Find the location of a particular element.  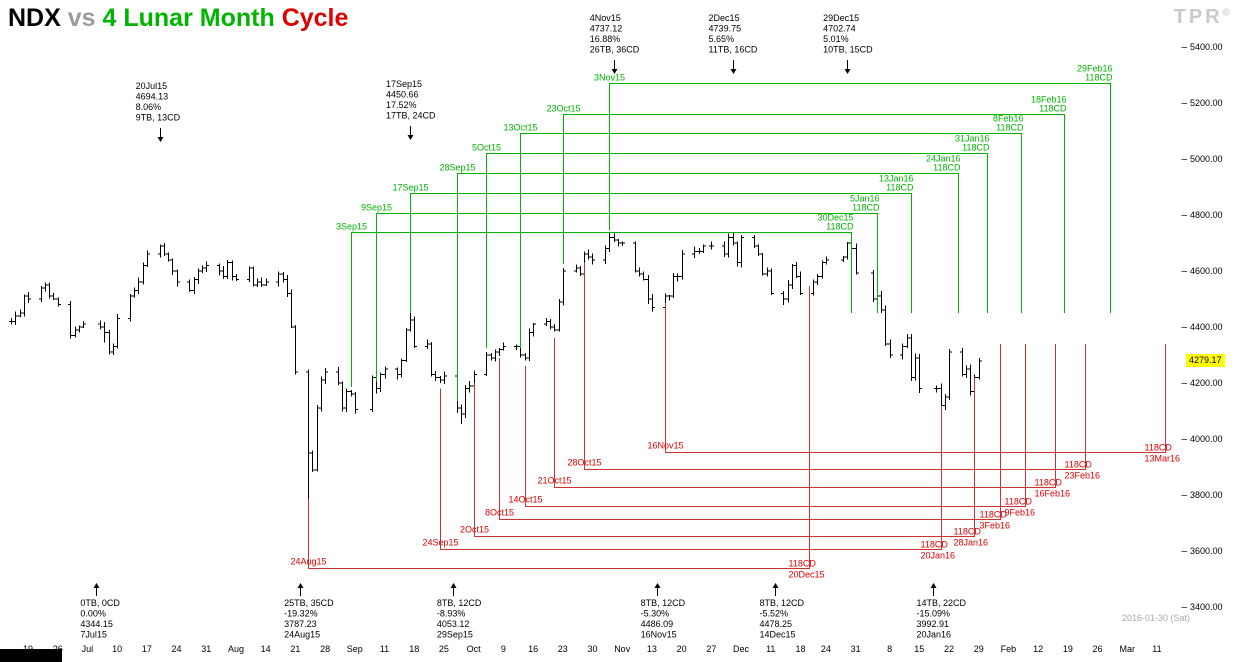

red-cycle-end-date: 3Feb16 is located at coordinates (995, 526).